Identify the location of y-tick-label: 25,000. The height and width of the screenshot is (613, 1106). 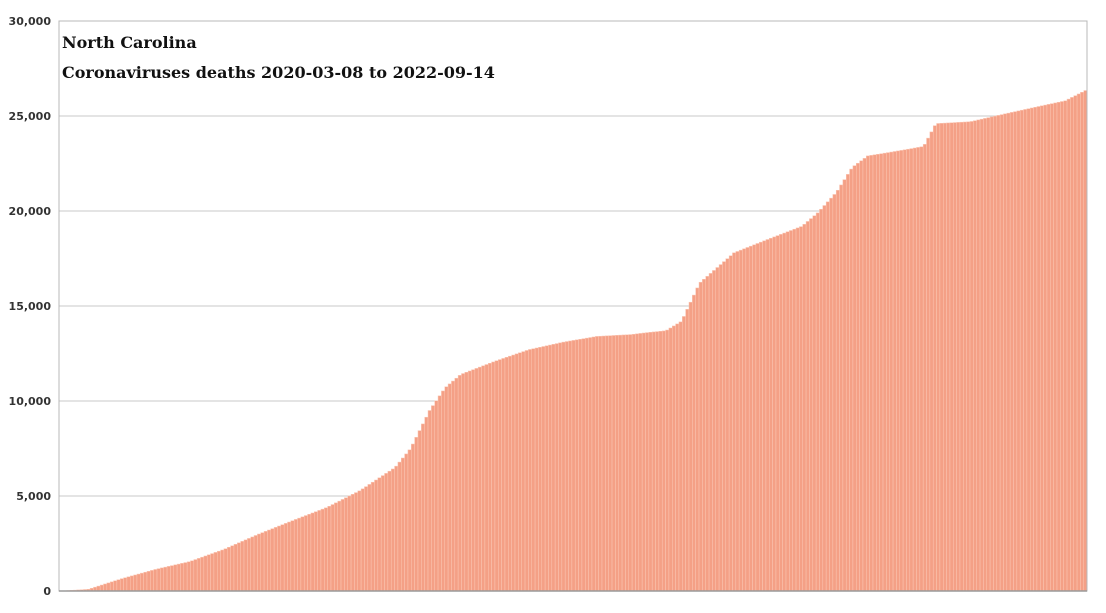
(30, 116).